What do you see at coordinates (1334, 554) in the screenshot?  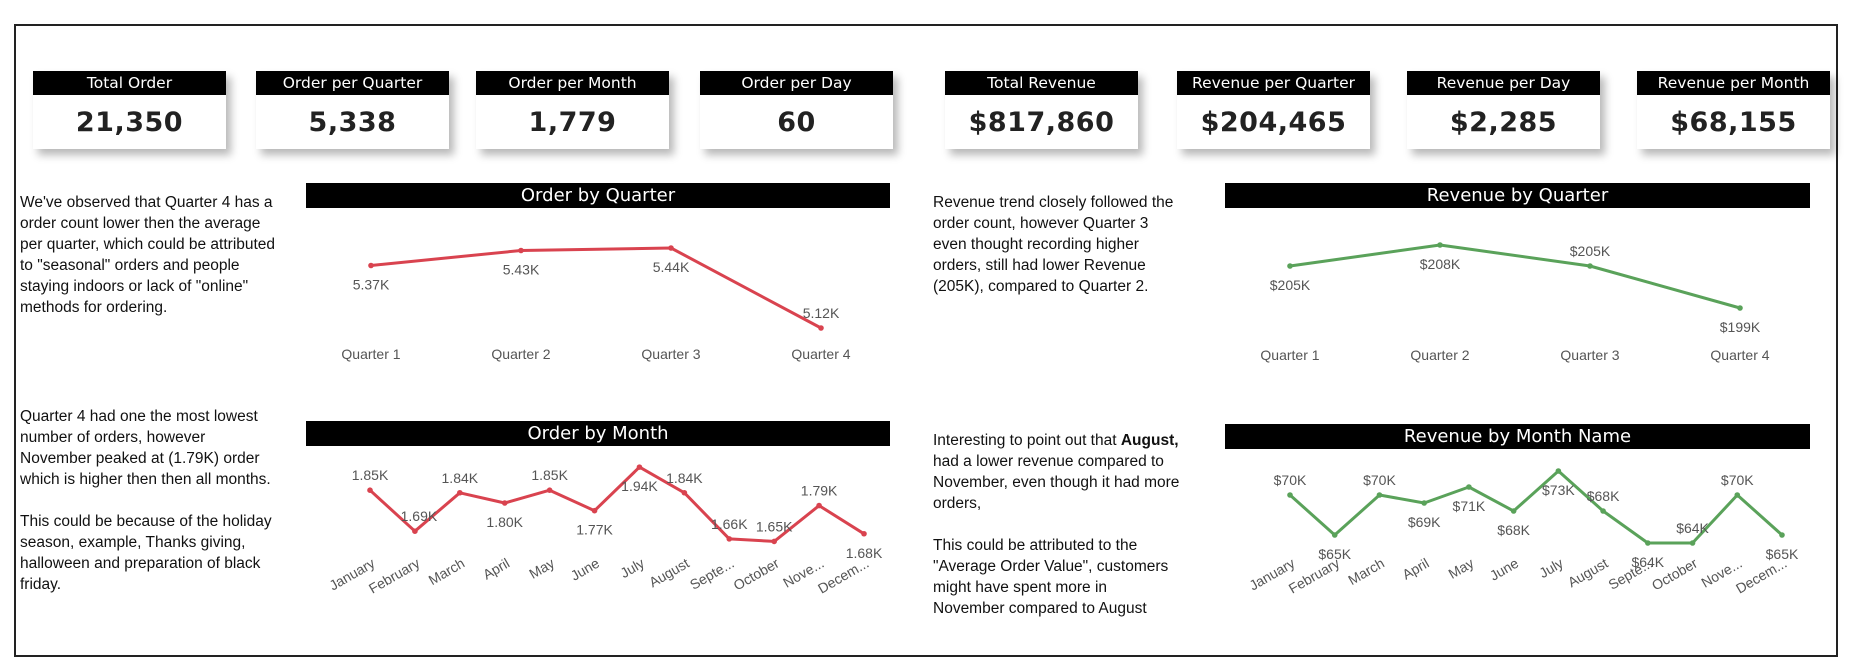 I see `data-label: $65K` at bounding box center [1334, 554].